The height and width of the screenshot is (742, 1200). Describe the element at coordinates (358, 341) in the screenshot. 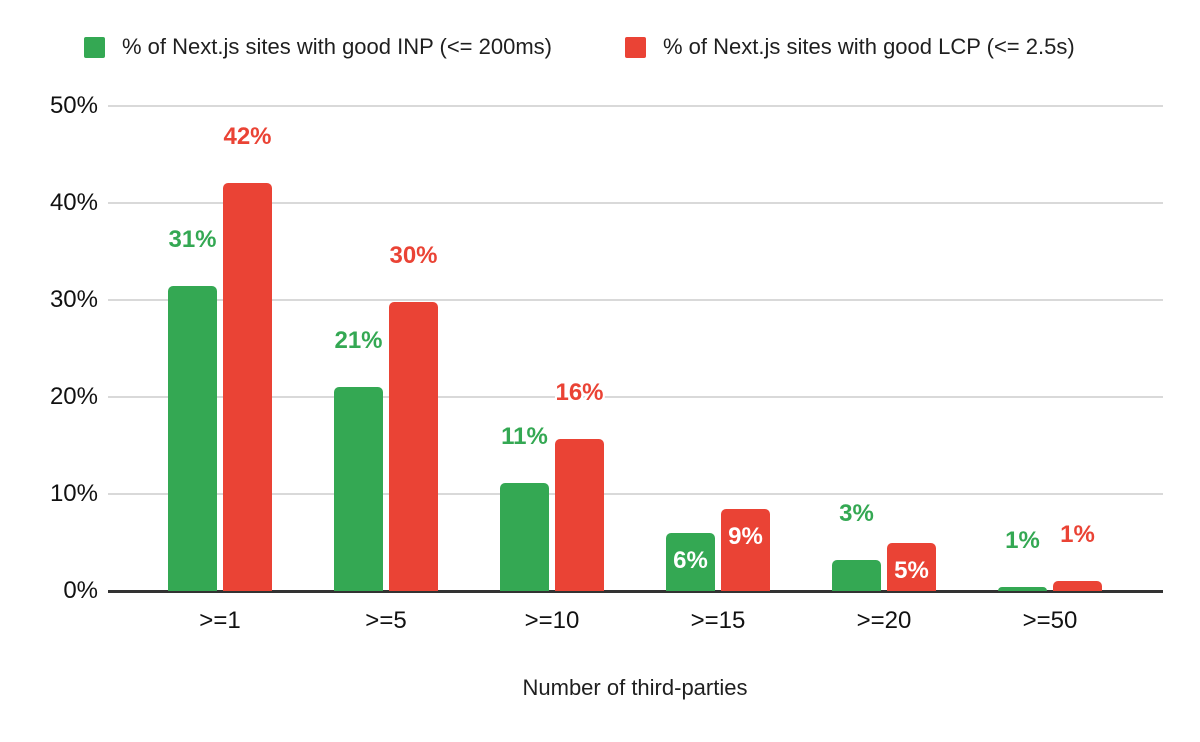

I see `bar-value-label-inp: 21%` at that location.